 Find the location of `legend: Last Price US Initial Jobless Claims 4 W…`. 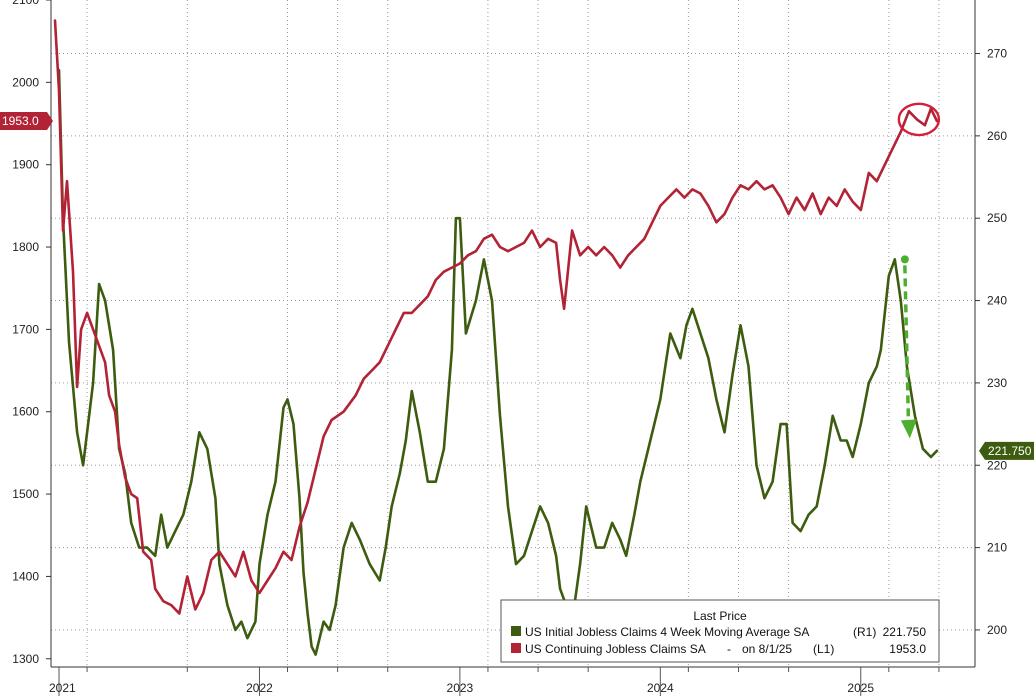

legend: Last Price US Initial Jobless Claims 4 W… is located at coordinates (720, 631).